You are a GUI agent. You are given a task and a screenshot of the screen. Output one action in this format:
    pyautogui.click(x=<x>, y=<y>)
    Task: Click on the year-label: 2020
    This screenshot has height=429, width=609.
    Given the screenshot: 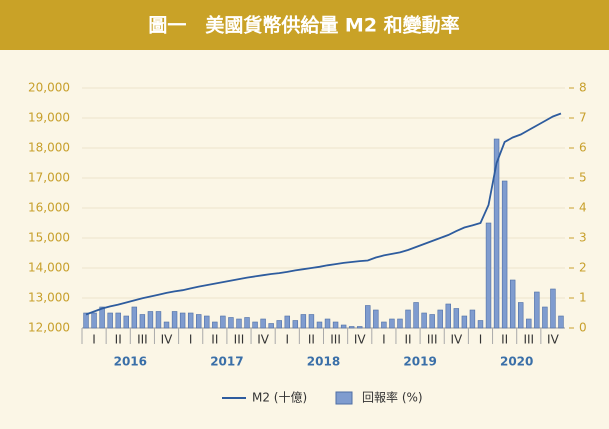 What is the action you would take?
    pyautogui.click(x=516, y=362)
    